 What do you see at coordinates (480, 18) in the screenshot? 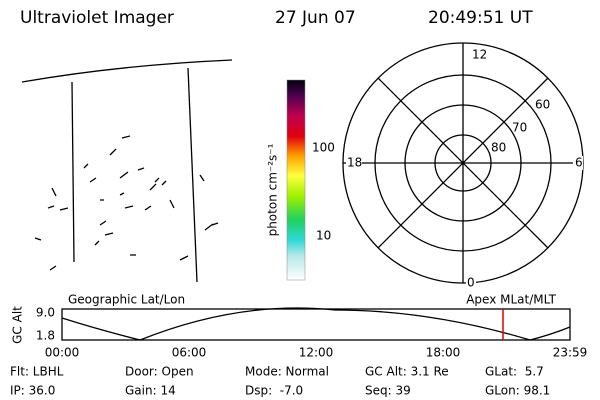
I see `time: 20:49:51 UT` at bounding box center [480, 18].